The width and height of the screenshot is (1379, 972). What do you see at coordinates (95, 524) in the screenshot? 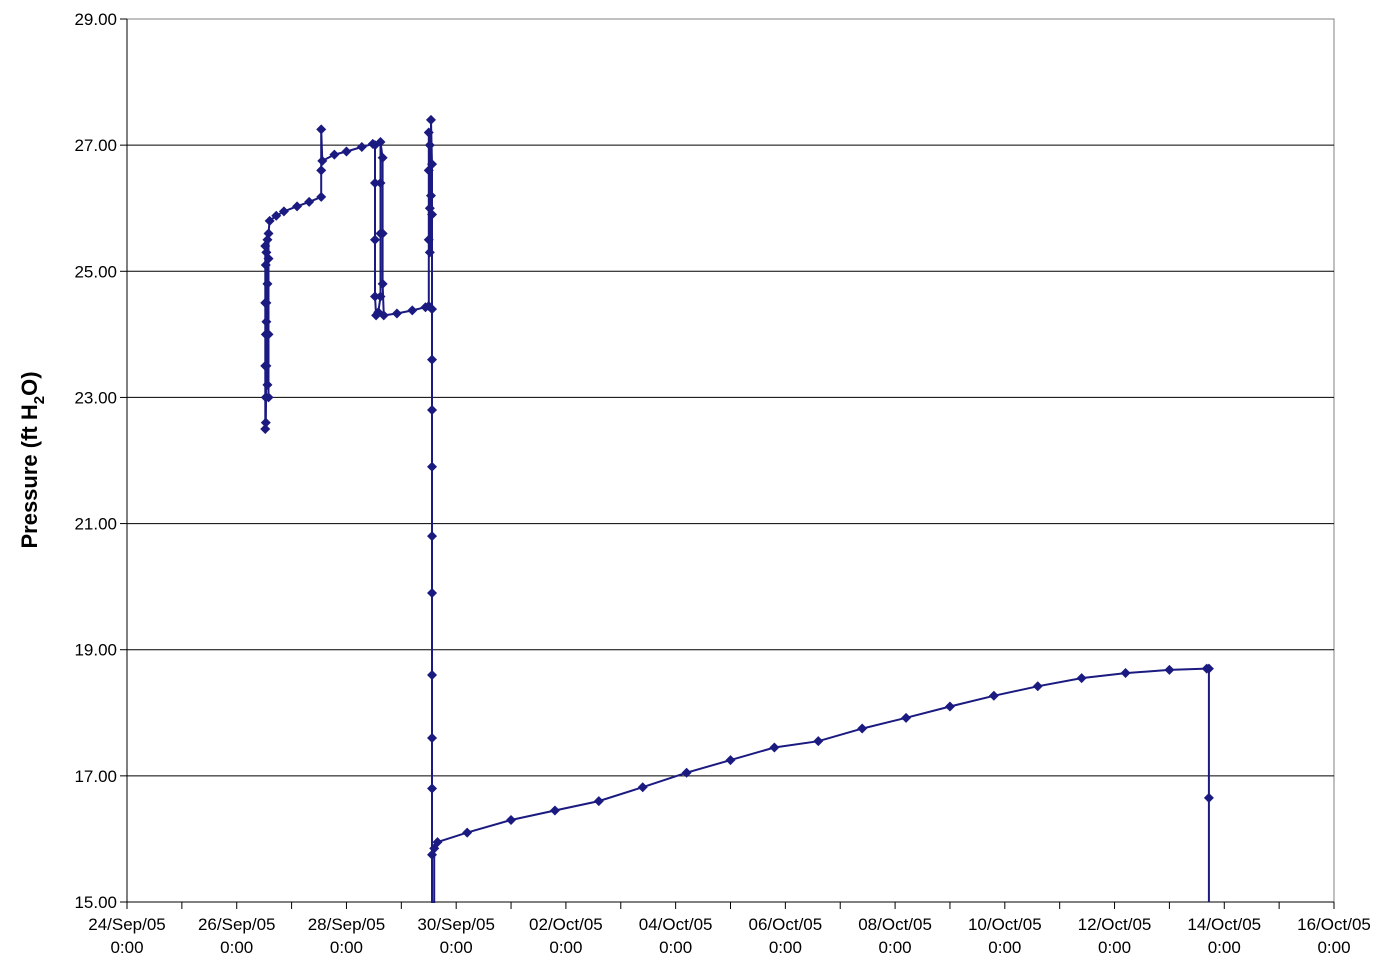
I see `y-tick-label: 21.00` at bounding box center [95, 524].